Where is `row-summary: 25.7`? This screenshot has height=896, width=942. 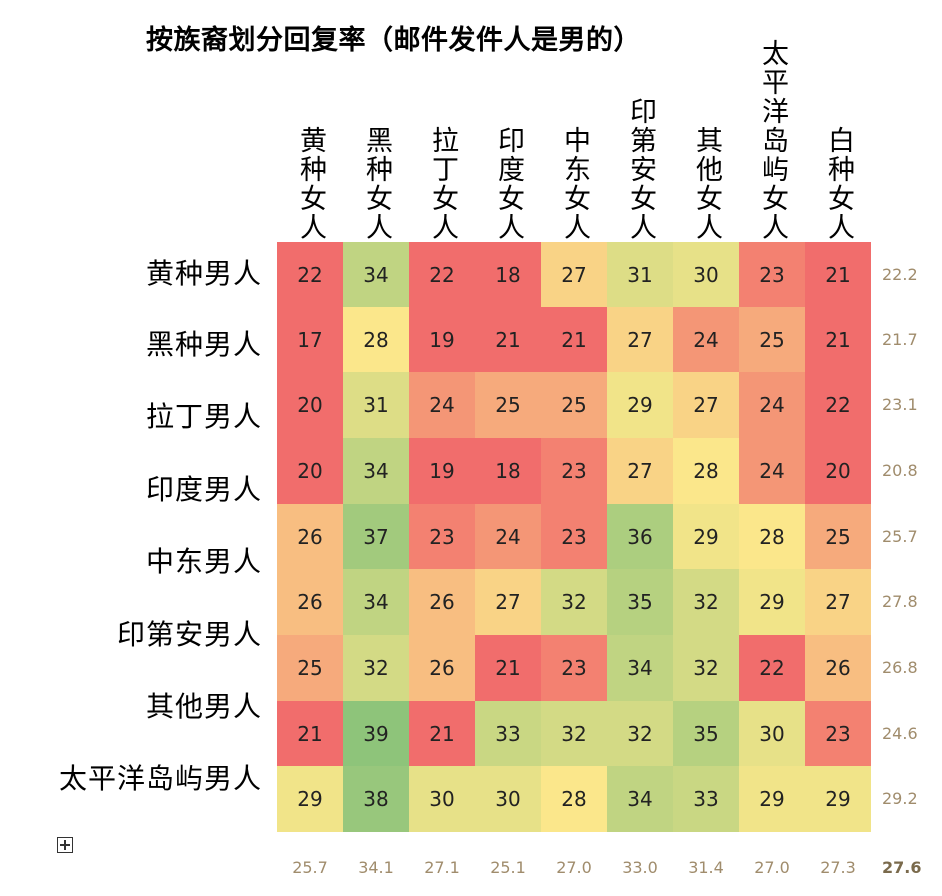 row-summary: 25.7 is located at coordinates (900, 536).